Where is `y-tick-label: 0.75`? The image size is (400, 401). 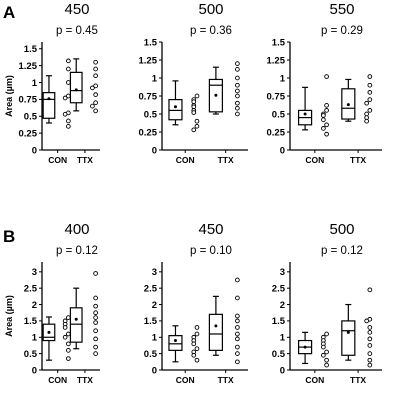 y-tick-label: 0.75 is located at coordinates (148, 96).